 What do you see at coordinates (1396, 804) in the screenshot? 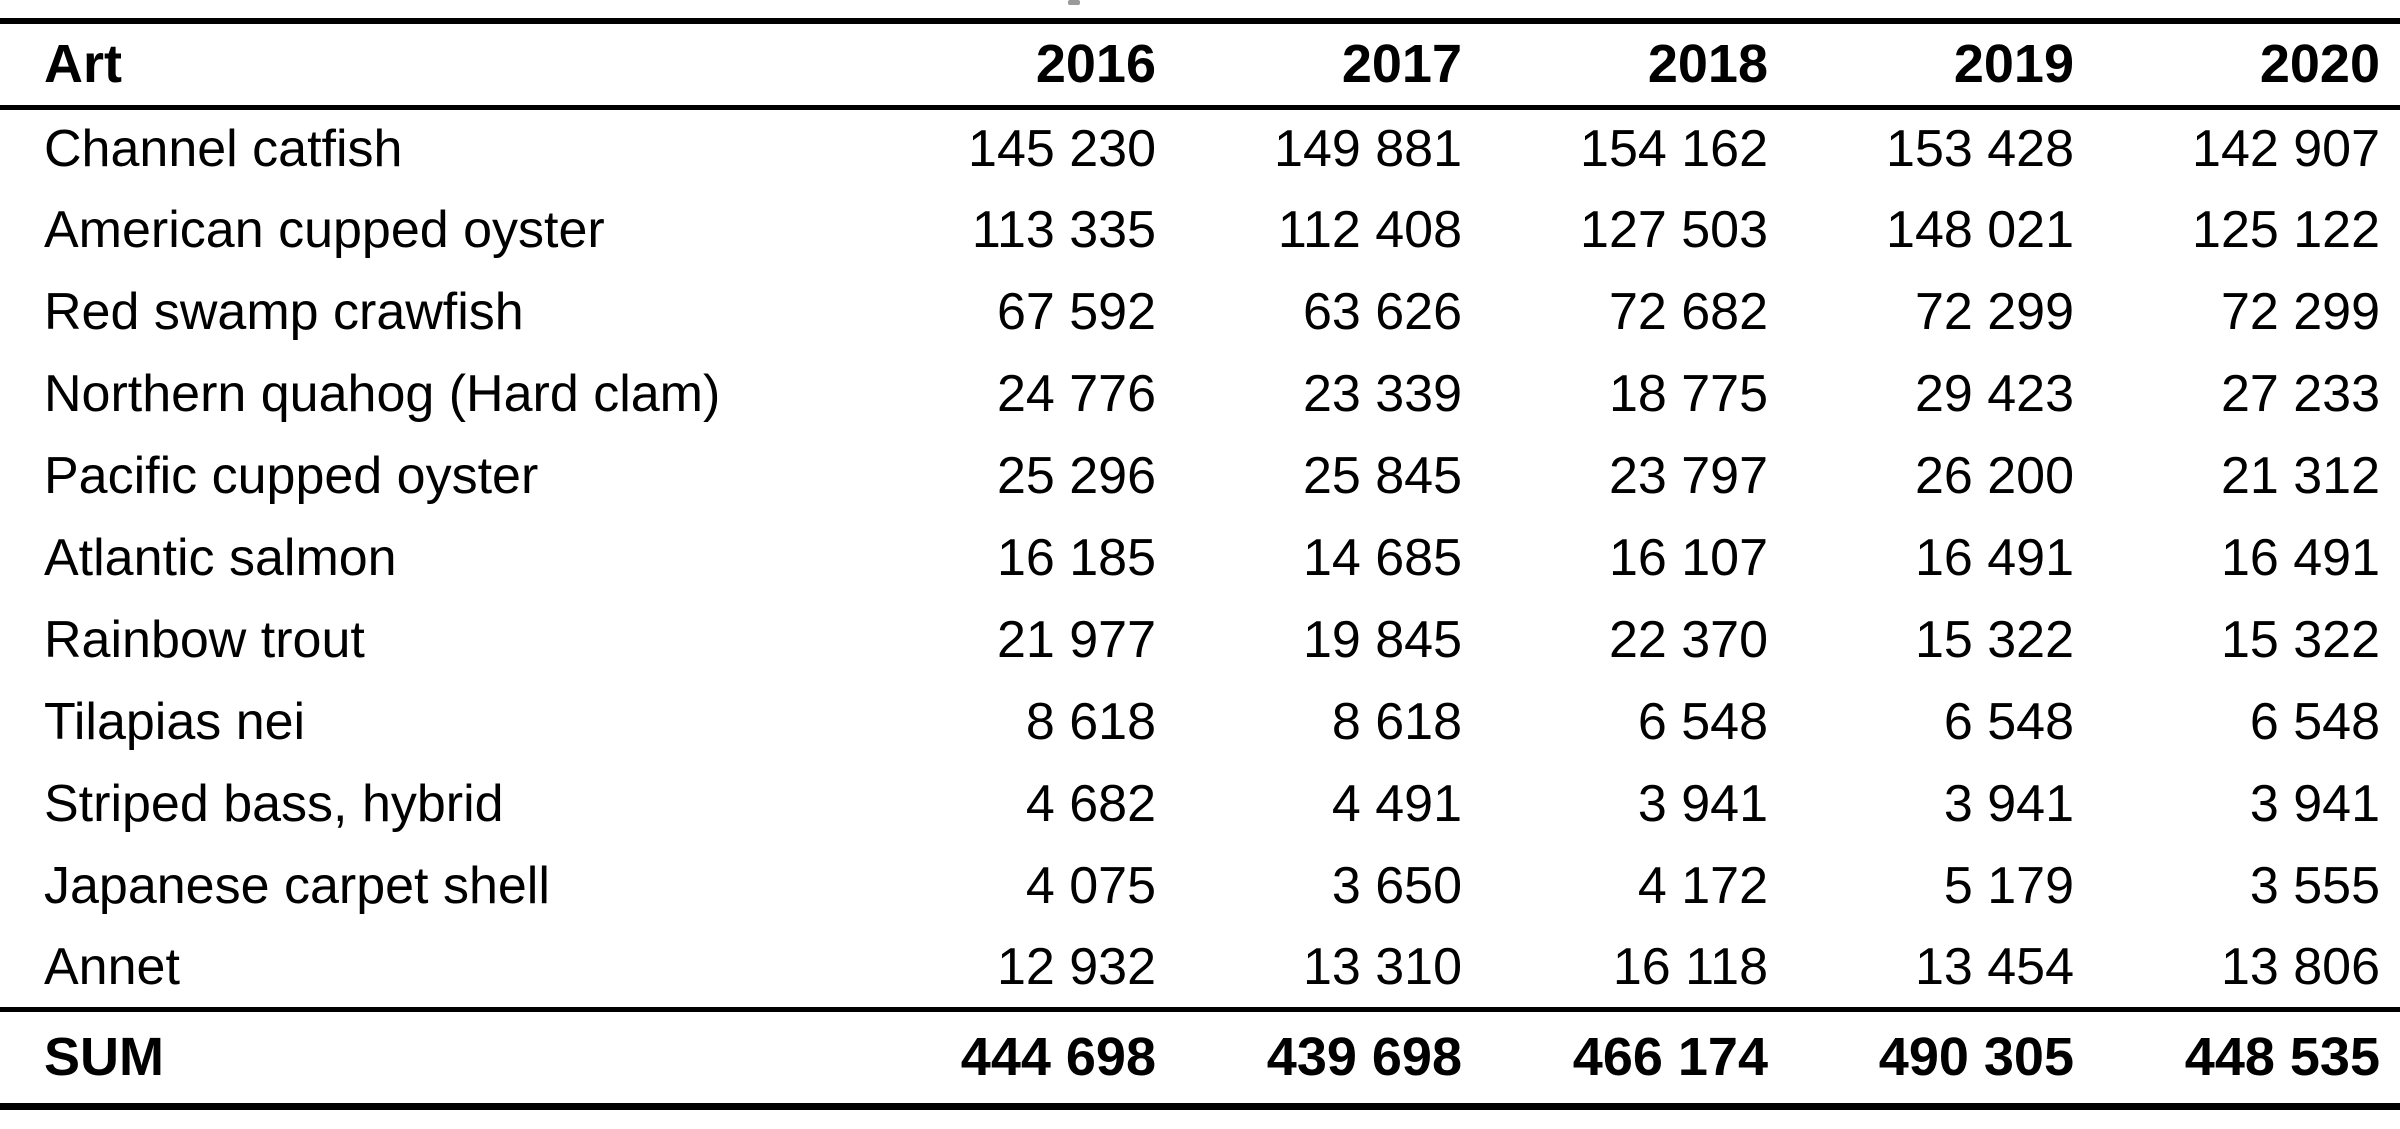
I see `value-cell: 4 491` at bounding box center [1396, 804].